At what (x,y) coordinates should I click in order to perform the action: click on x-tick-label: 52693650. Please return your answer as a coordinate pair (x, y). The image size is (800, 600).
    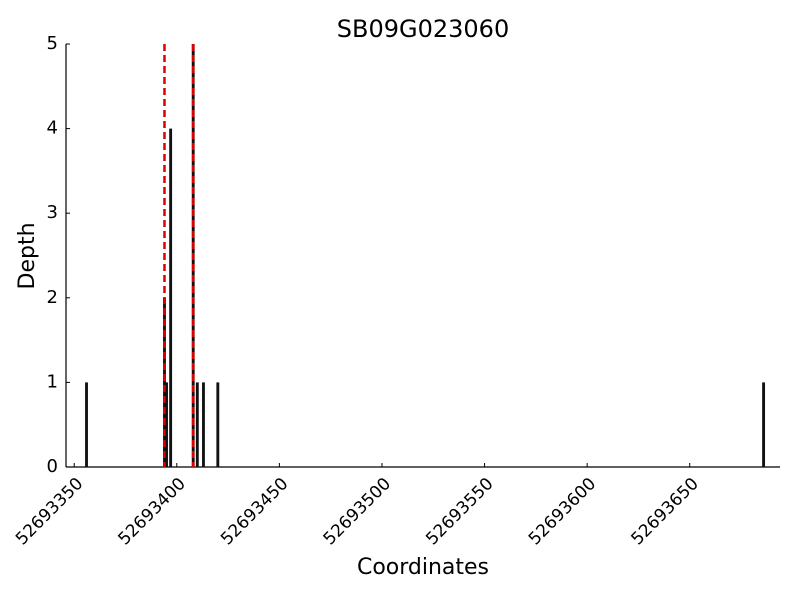
    Looking at the image, I should click on (664, 511).